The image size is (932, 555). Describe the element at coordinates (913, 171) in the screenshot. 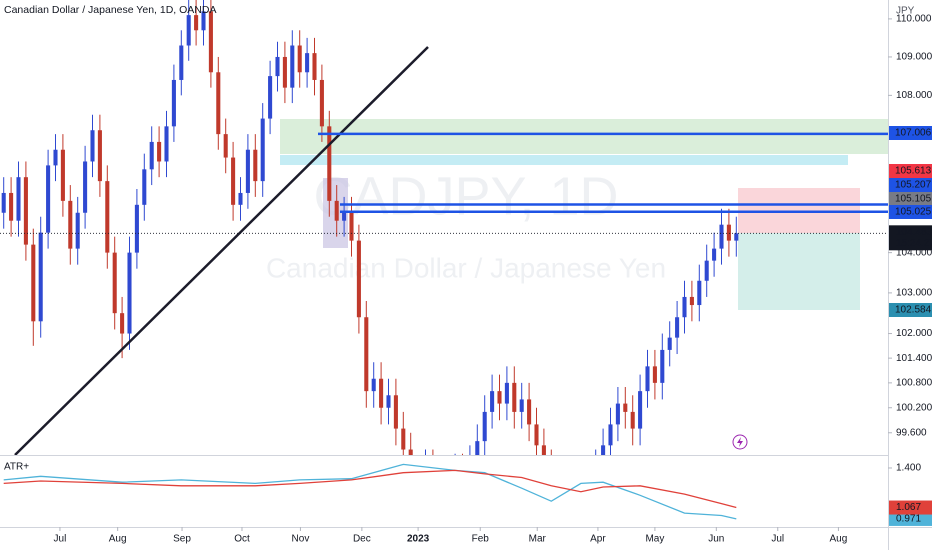

I see `price-tag-label: 105.613` at that location.